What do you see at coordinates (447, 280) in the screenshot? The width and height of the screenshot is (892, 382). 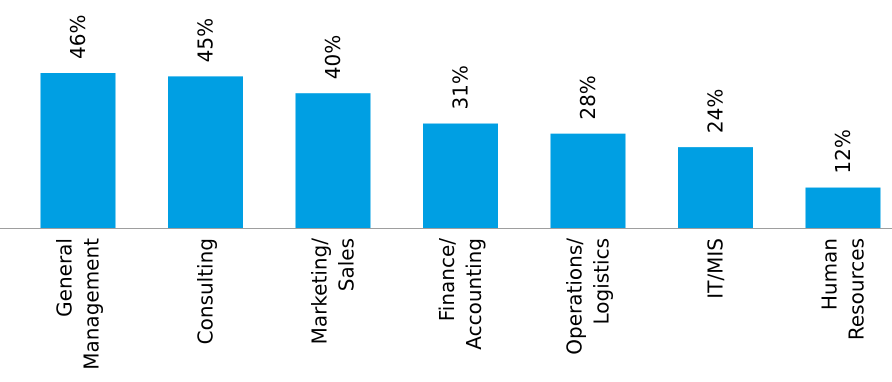 I see `category-label-3-line-0: Finance/` at bounding box center [447, 280].